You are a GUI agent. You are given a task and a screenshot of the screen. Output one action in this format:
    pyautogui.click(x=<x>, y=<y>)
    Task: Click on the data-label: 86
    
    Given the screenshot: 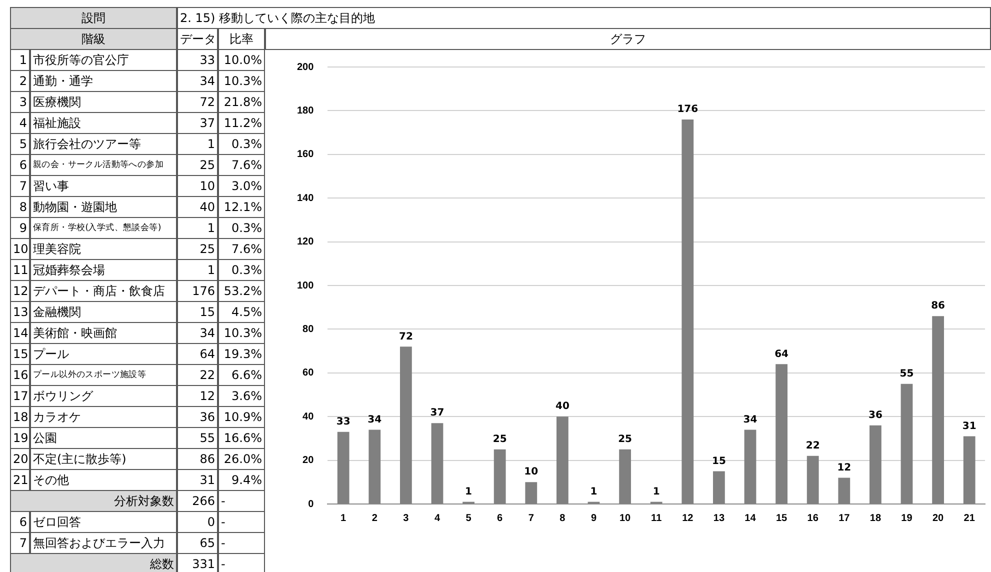 What is the action you would take?
    pyautogui.click(x=938, y=306)
    